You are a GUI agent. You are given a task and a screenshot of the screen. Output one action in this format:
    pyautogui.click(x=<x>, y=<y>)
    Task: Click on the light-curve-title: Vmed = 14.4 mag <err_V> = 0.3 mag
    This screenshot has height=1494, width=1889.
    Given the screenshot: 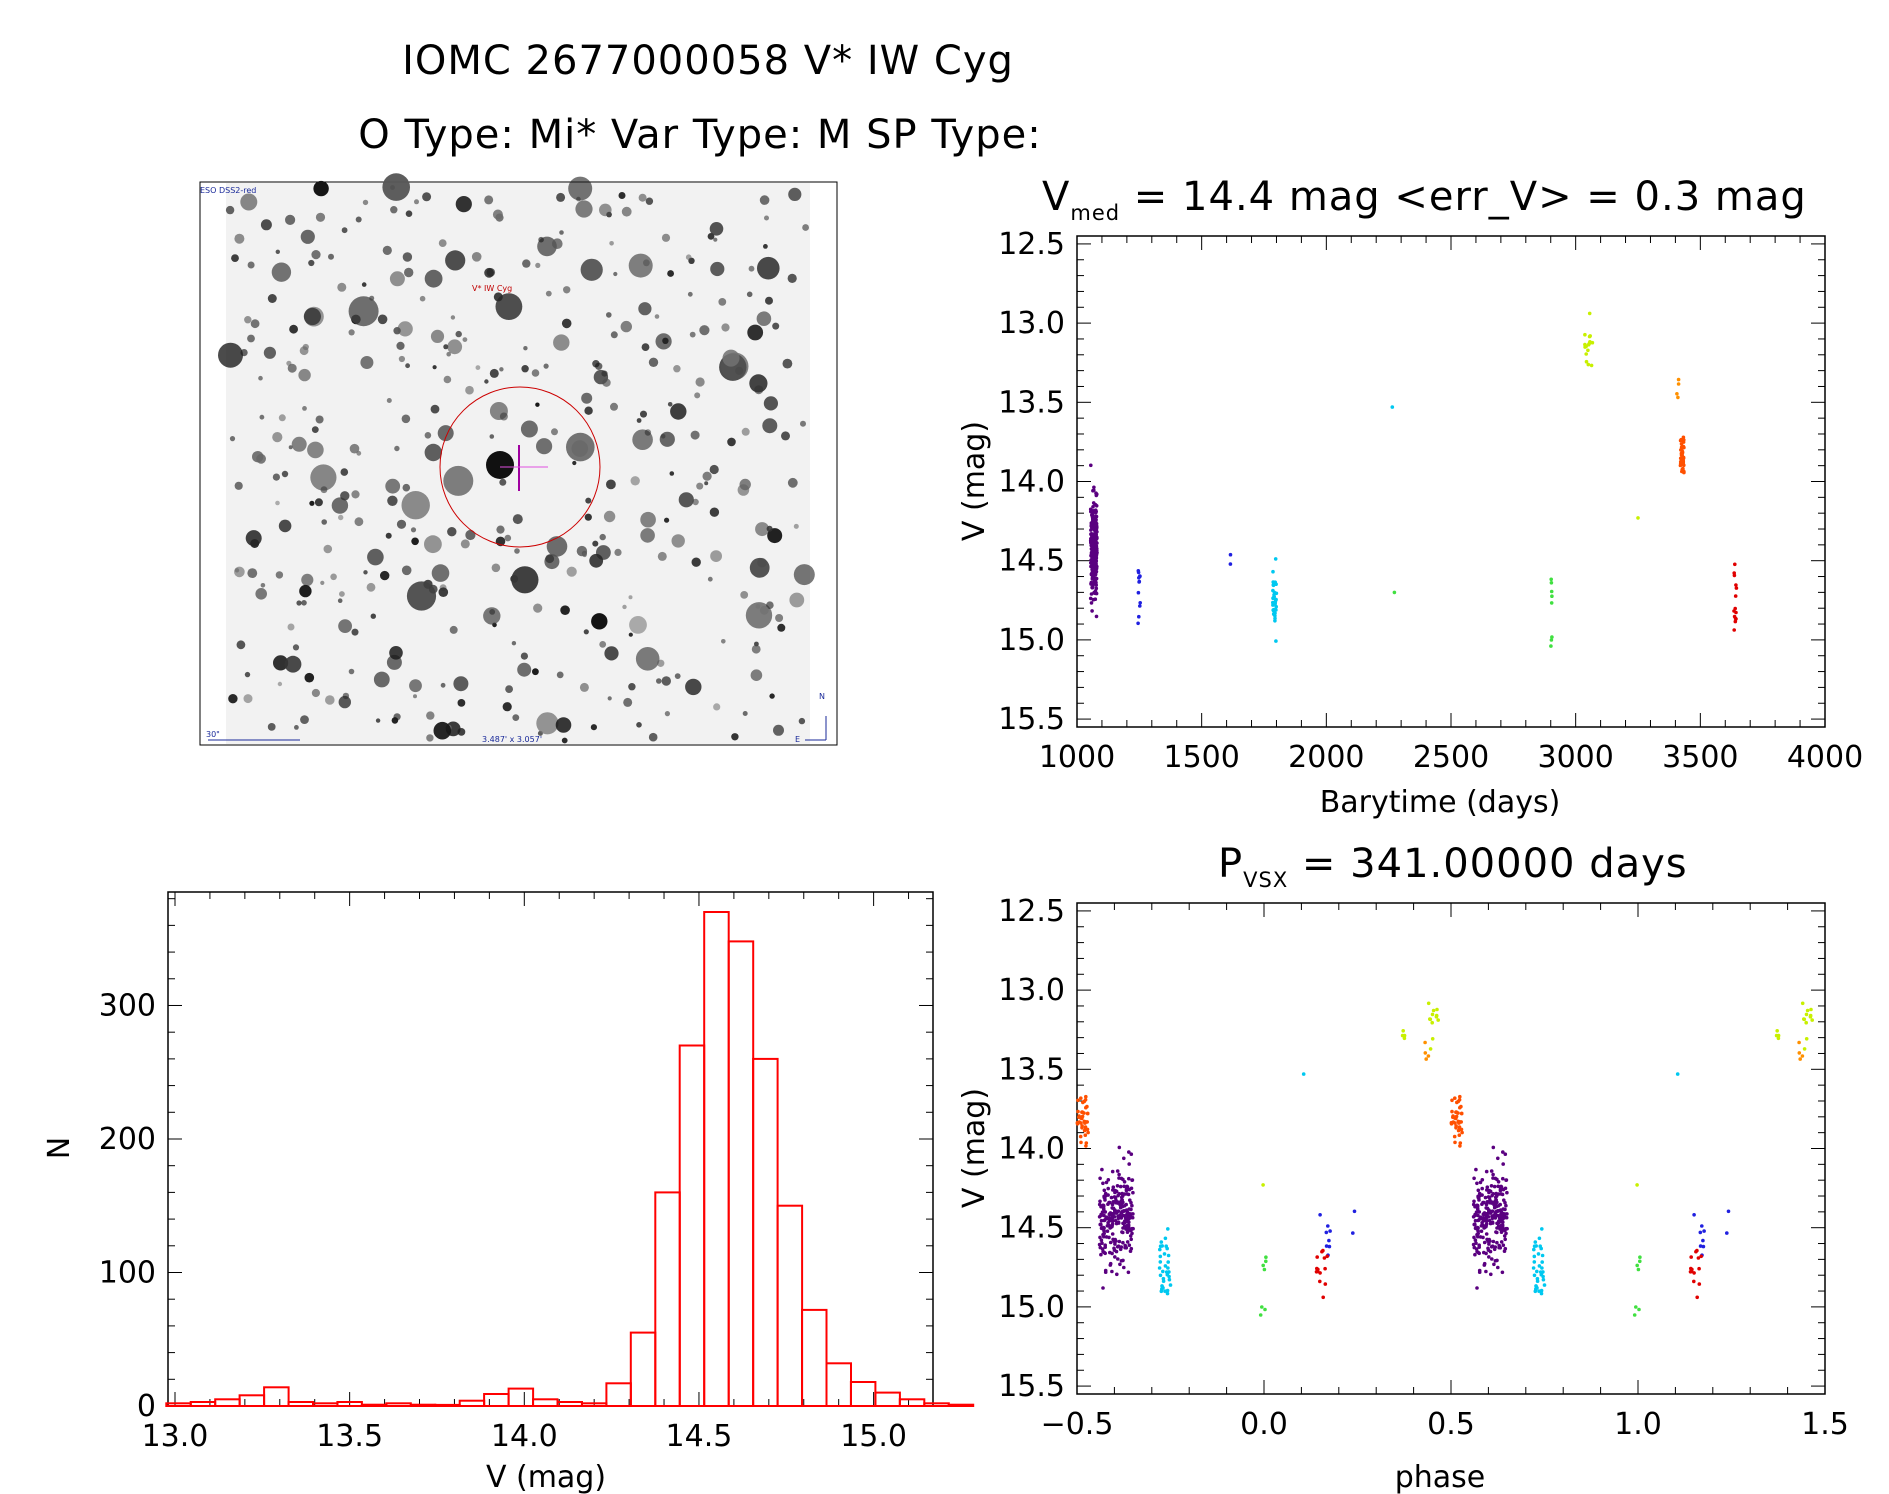 What is the action you would take?
    pyautogui.click(x=1424, y=199)
    